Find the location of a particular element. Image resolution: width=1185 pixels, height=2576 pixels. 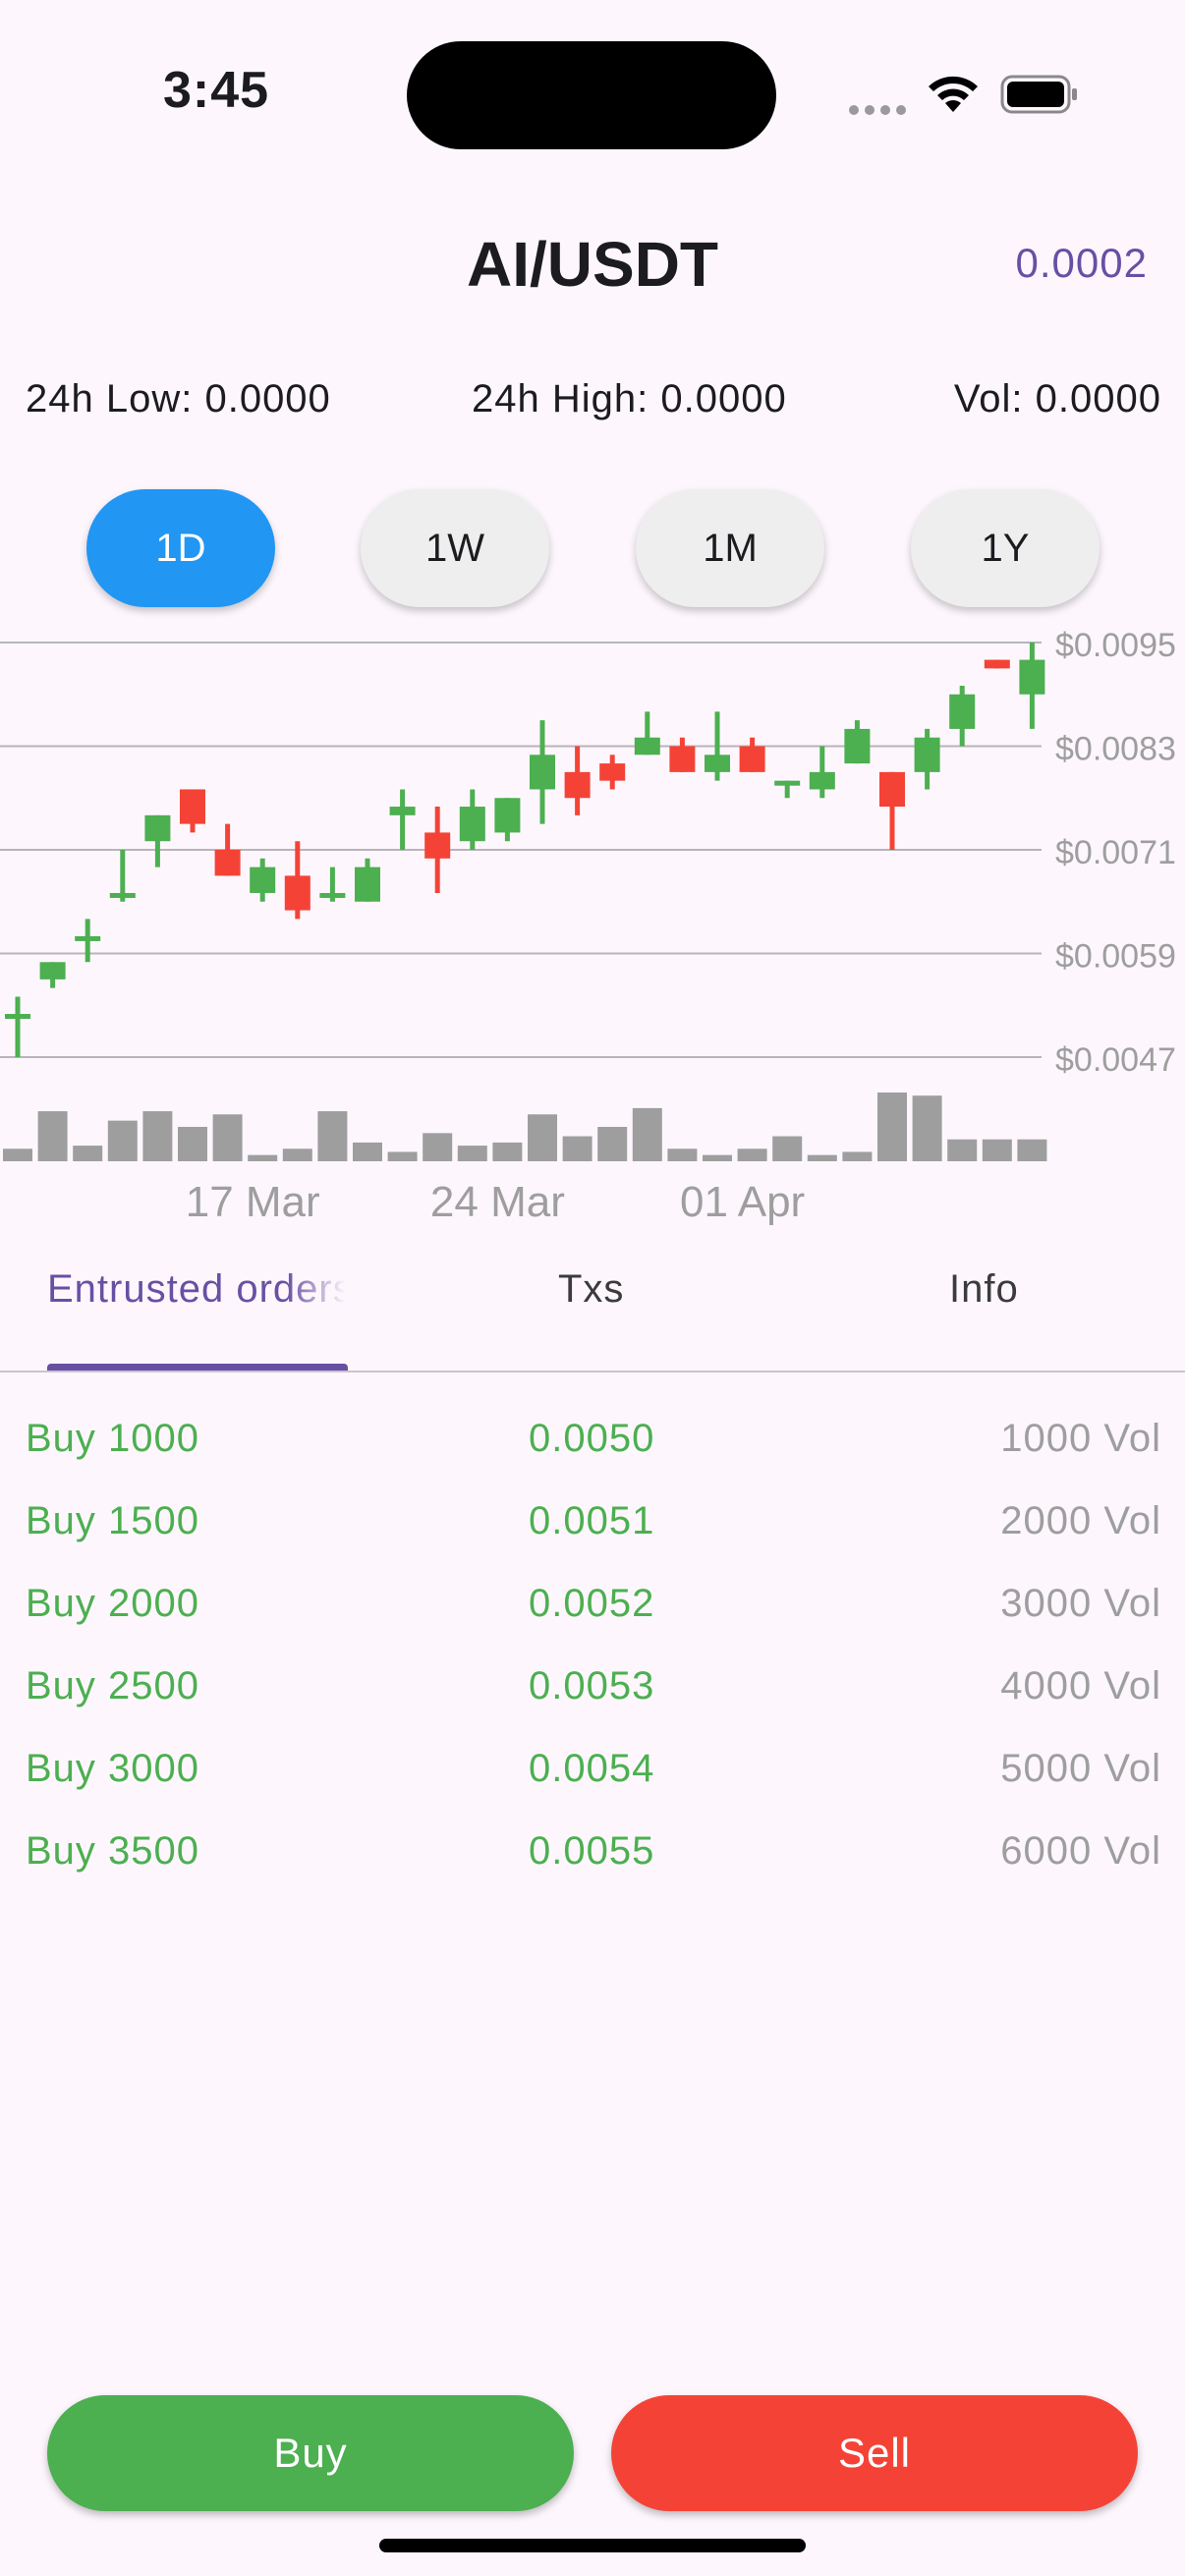

tab-info: Info is located at coordinates (984, 1289).